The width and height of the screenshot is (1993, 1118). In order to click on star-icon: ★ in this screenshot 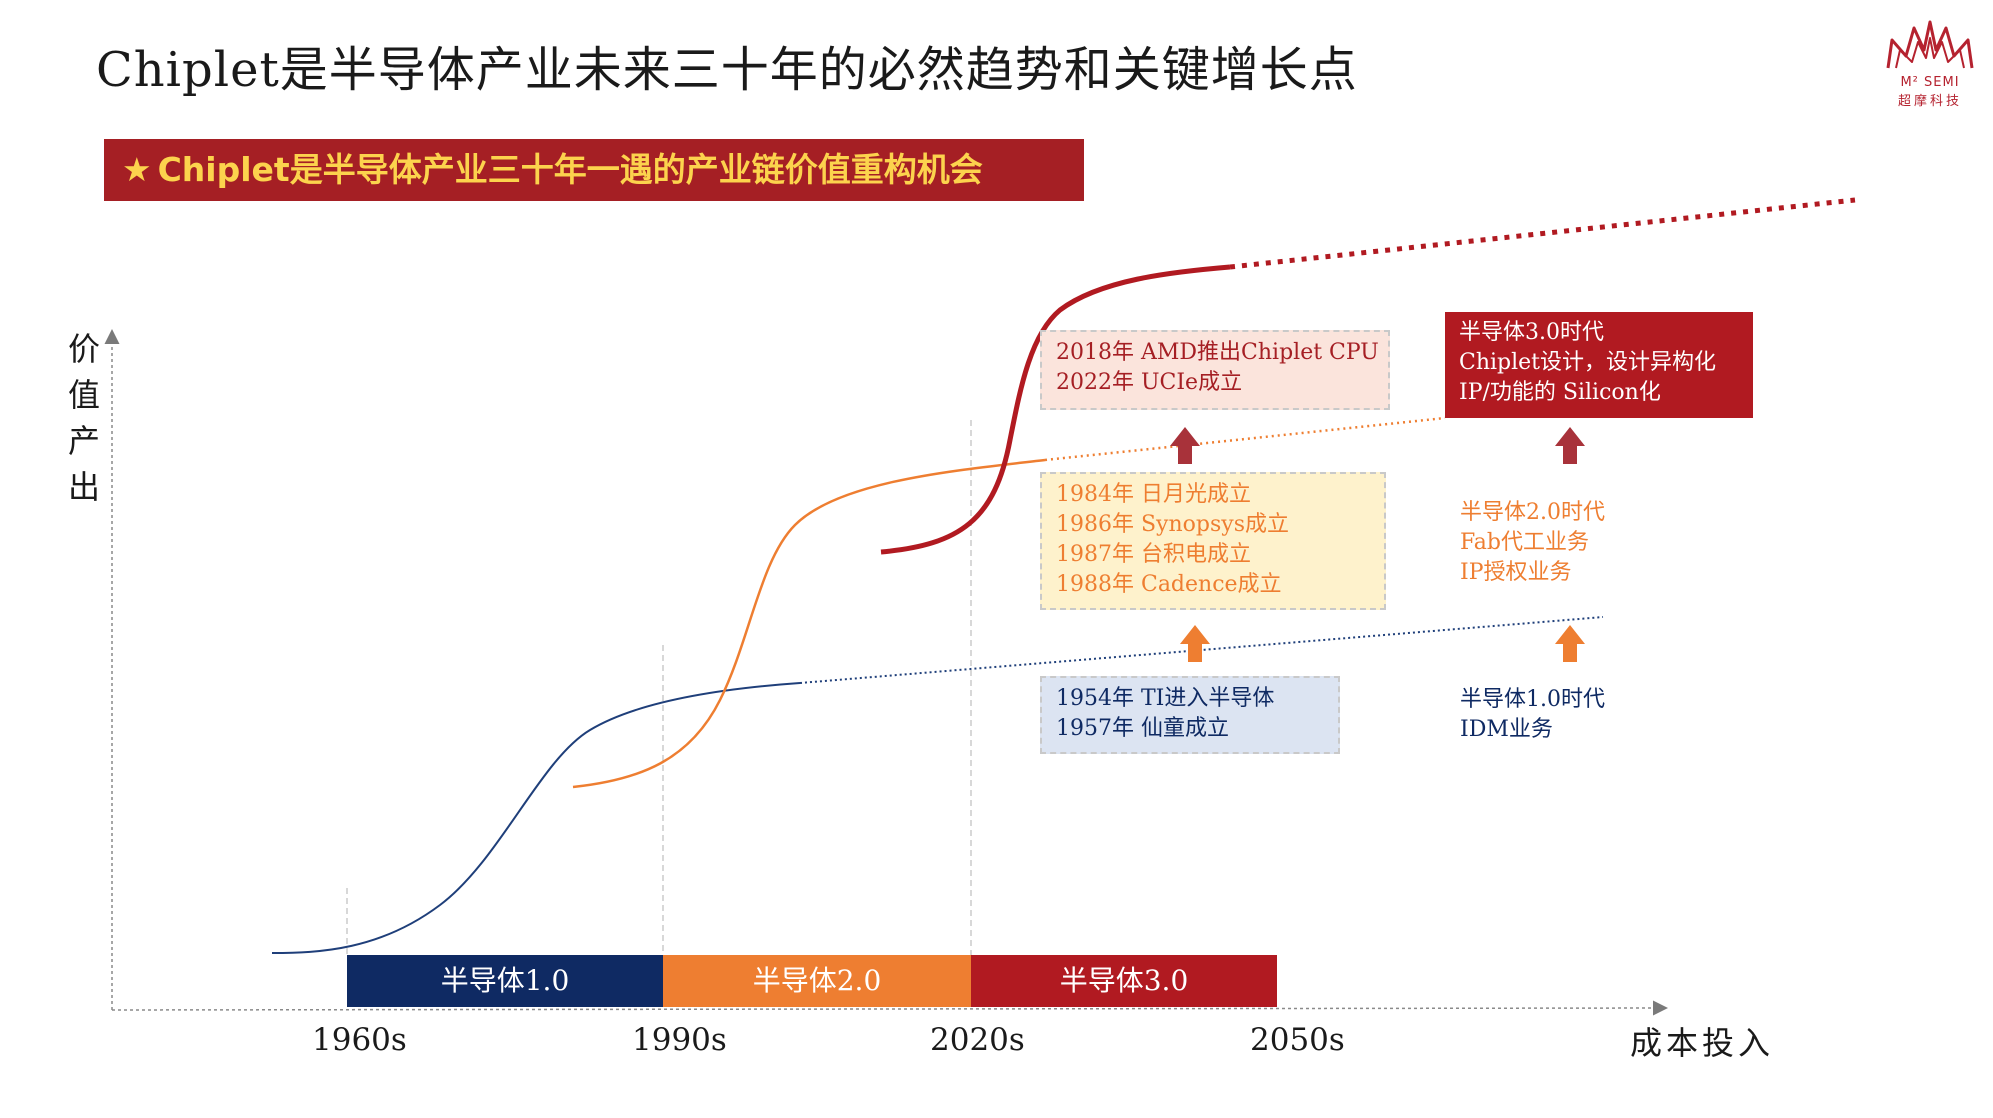, I will do `click(137, 169)`.